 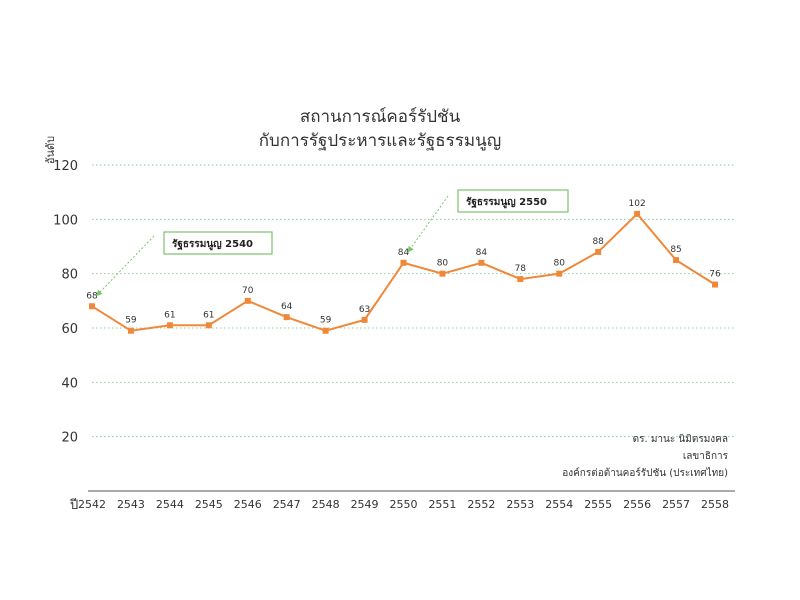 What do you see at coordinates (380, 117) in the screenshot?
I see `chart-title-line-1: สถานการณ์คอร์รัปชัน` at bounding box center [380, 117].